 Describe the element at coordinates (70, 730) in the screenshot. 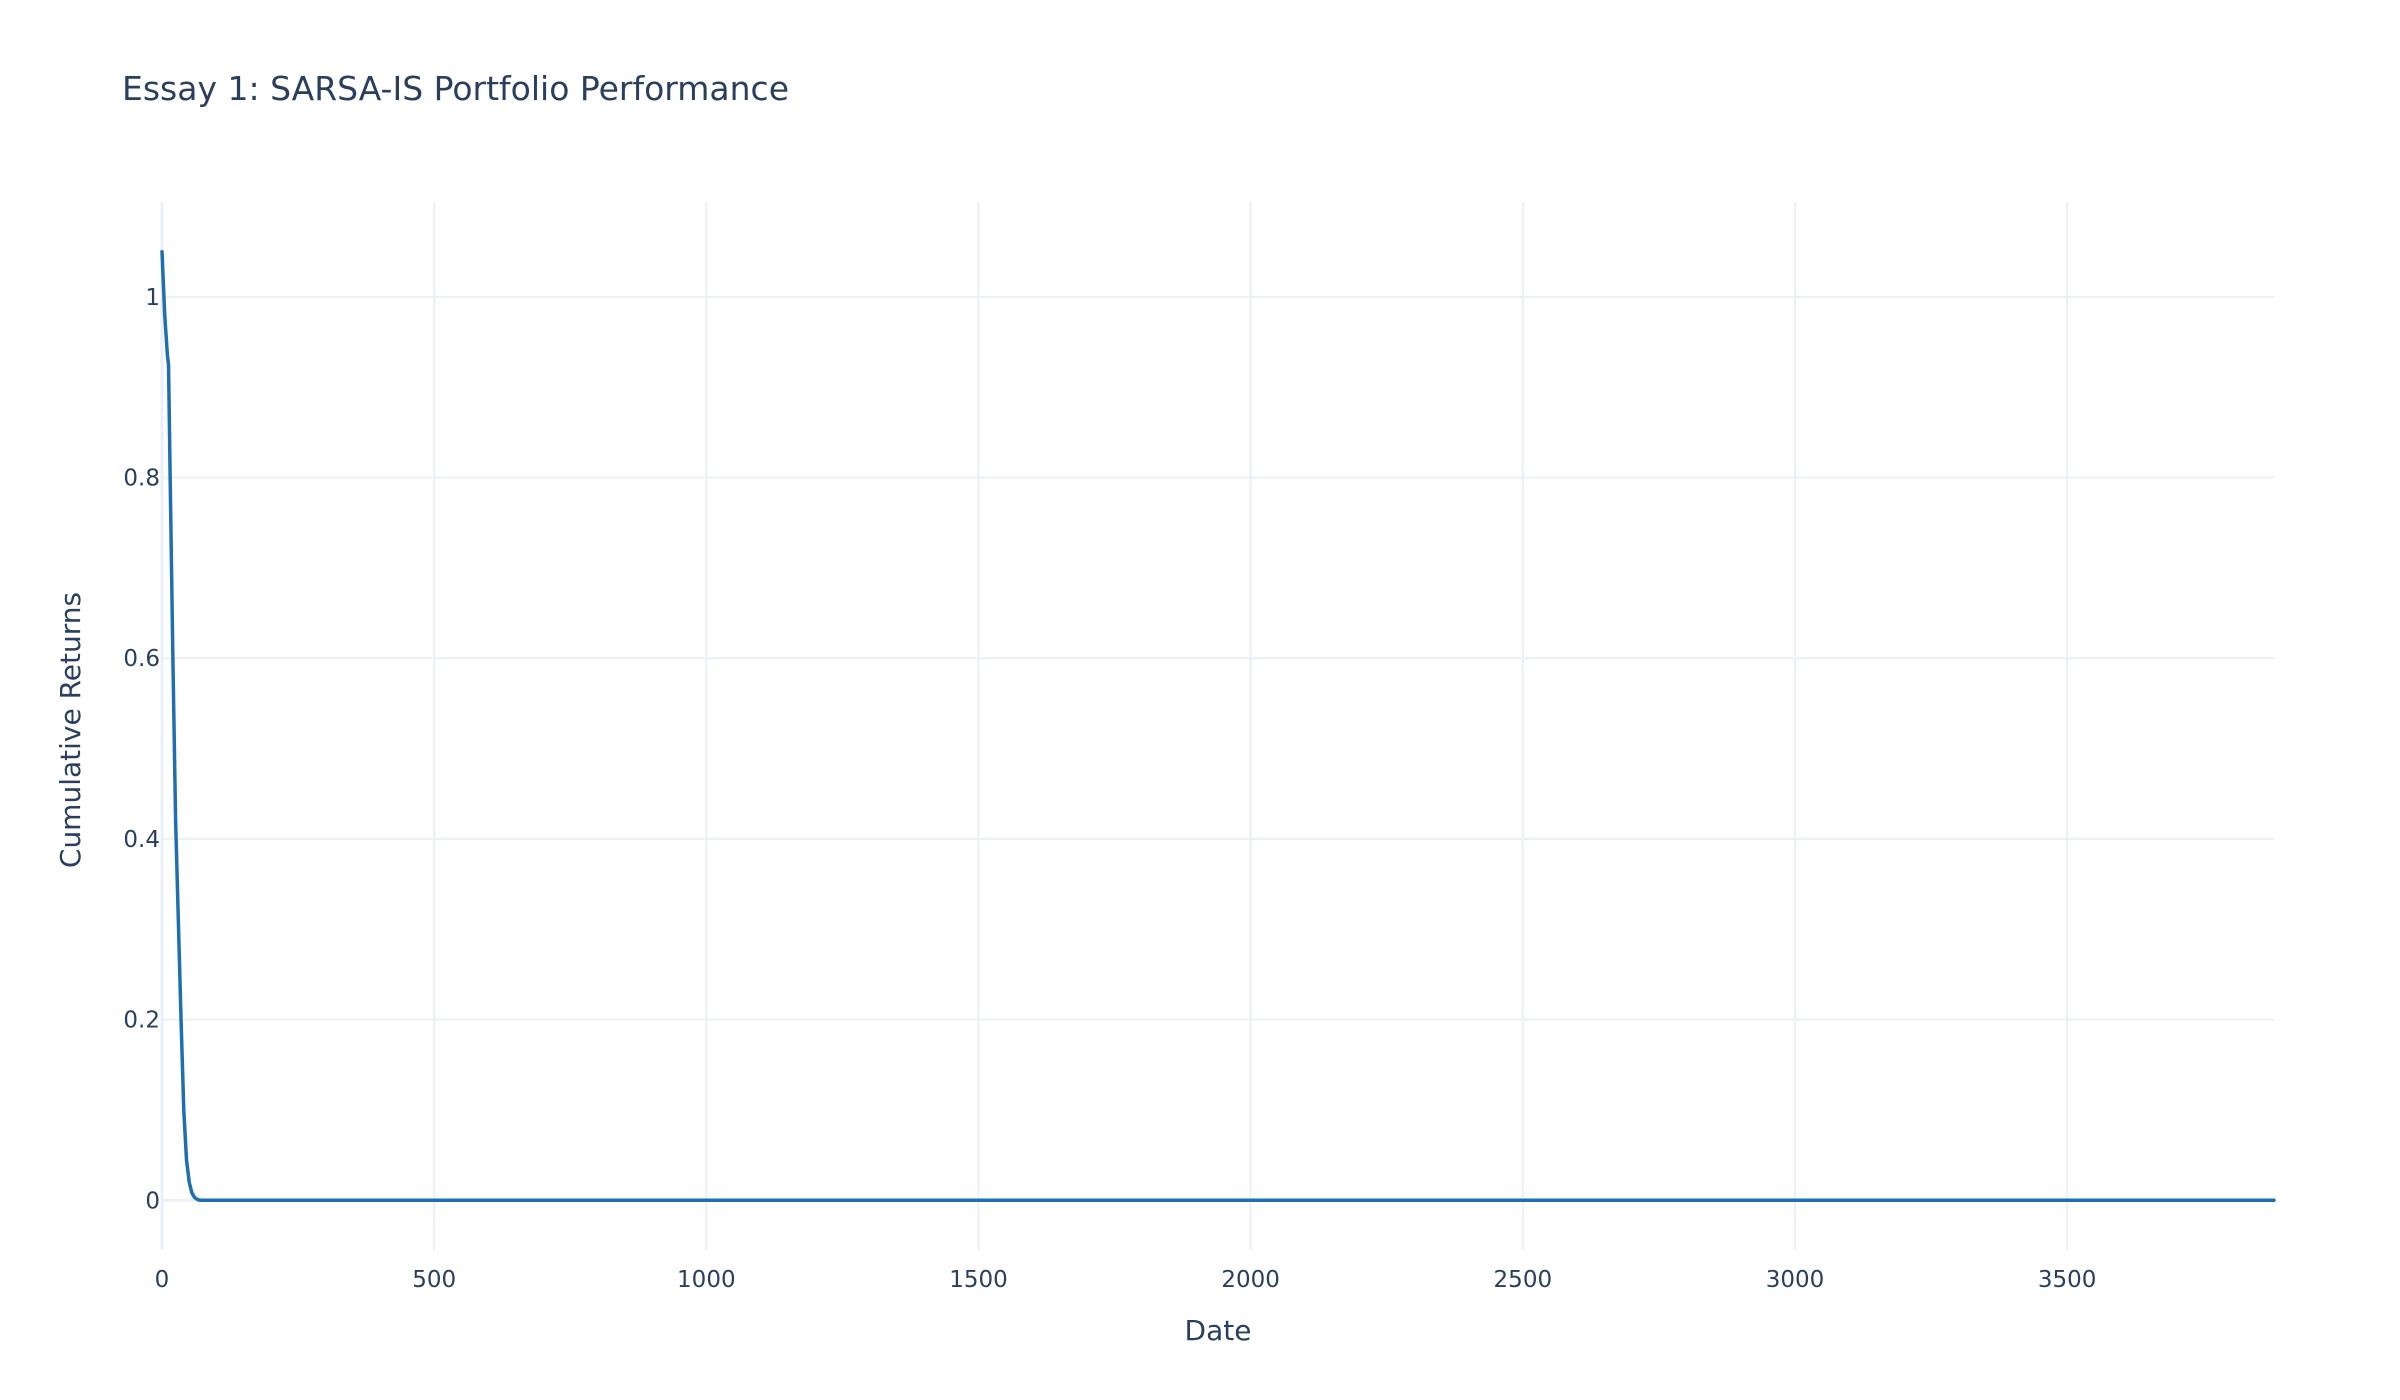

I see `y-axis-title: Cumulative Returns` at that location.